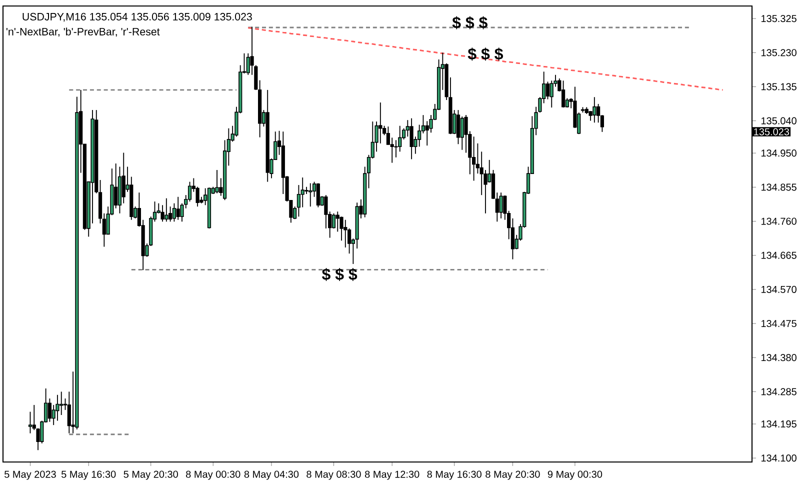 The width and height of the screenshot is (802, 485). I want to click on y-tick-label: 134.380, so click(778, 358).